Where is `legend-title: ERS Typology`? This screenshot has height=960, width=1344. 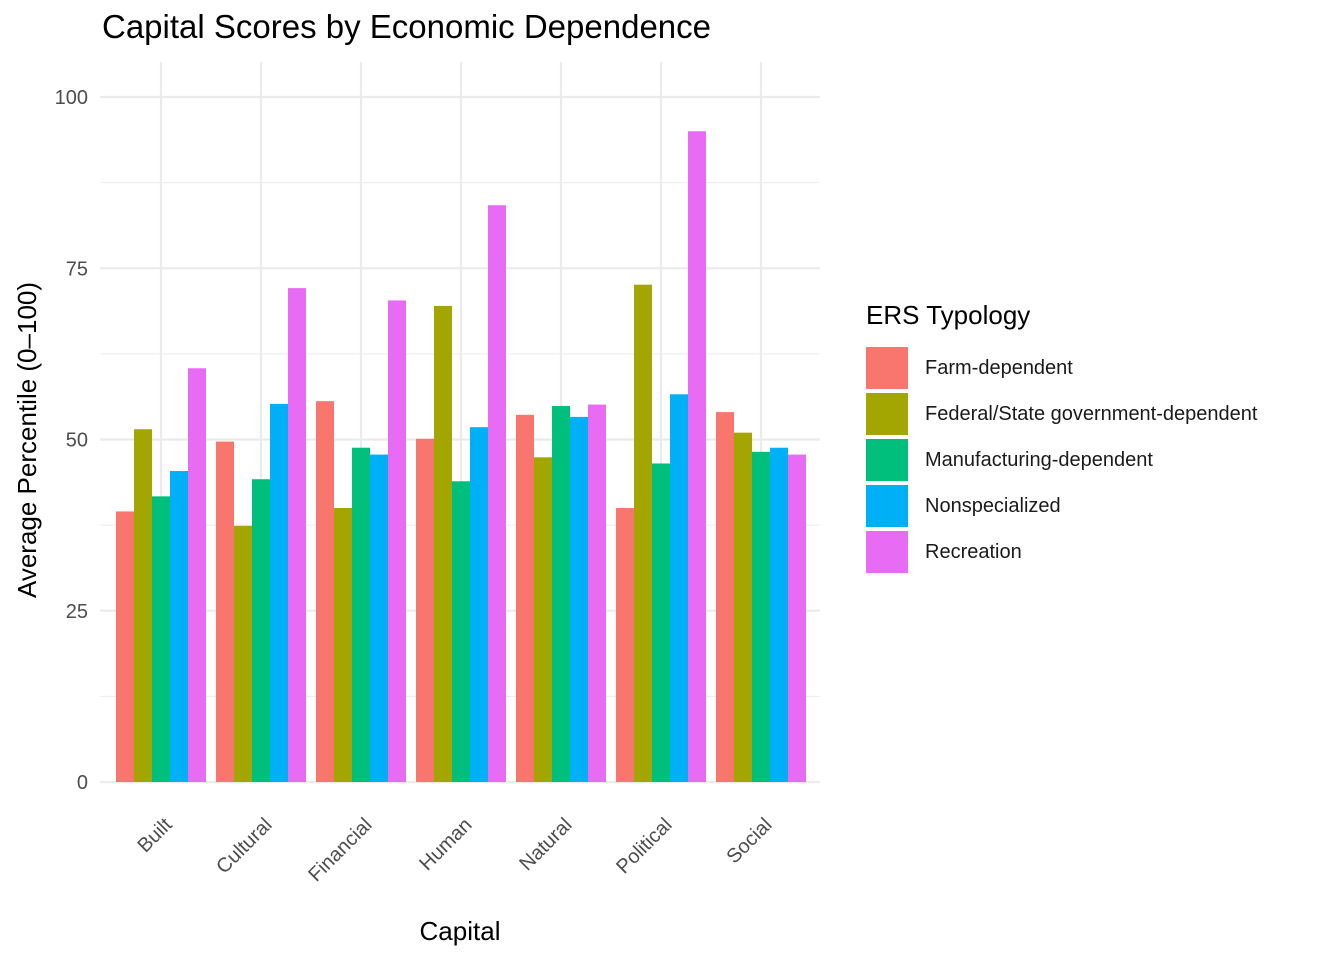
legend-title: ERS Typology is located at coordinates (948, 315).